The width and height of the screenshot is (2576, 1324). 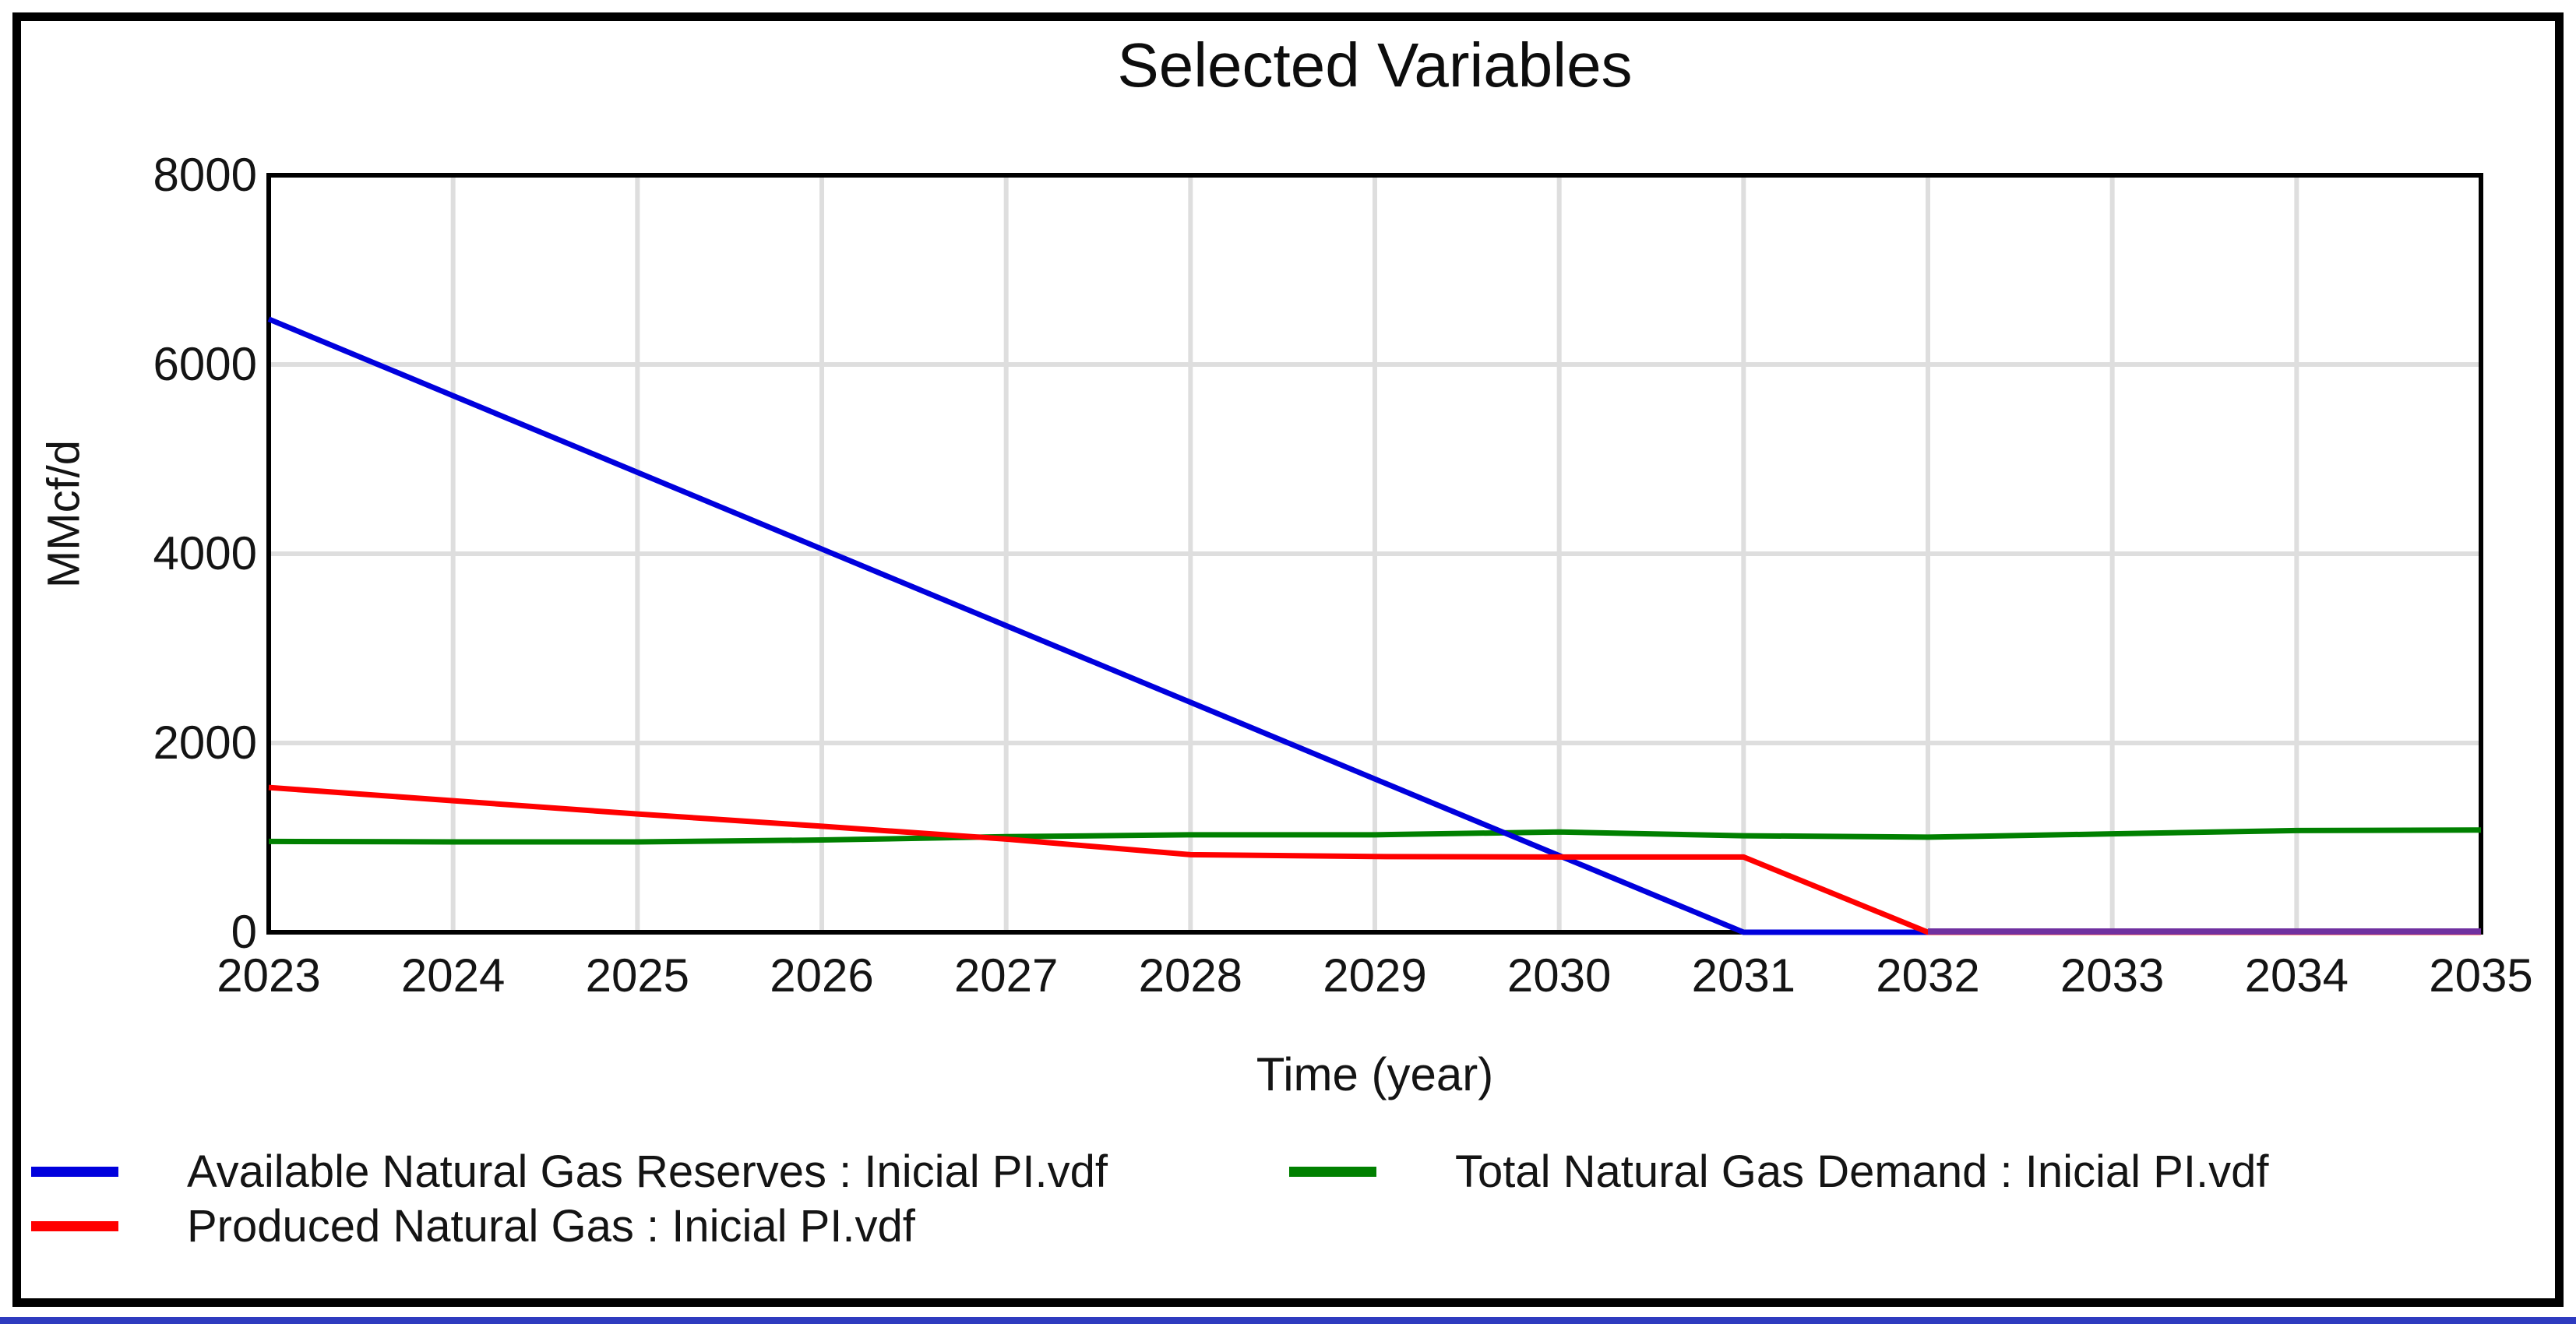 I want to click on y-tick-label: 2000, so click(x=205, y=743).